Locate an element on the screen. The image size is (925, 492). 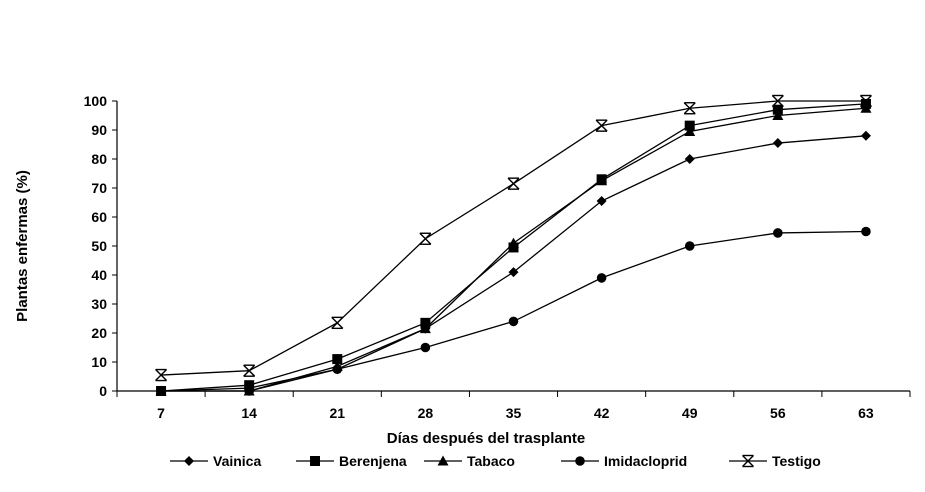
y-tick-label: 10 is located at coordinates (99, 362).